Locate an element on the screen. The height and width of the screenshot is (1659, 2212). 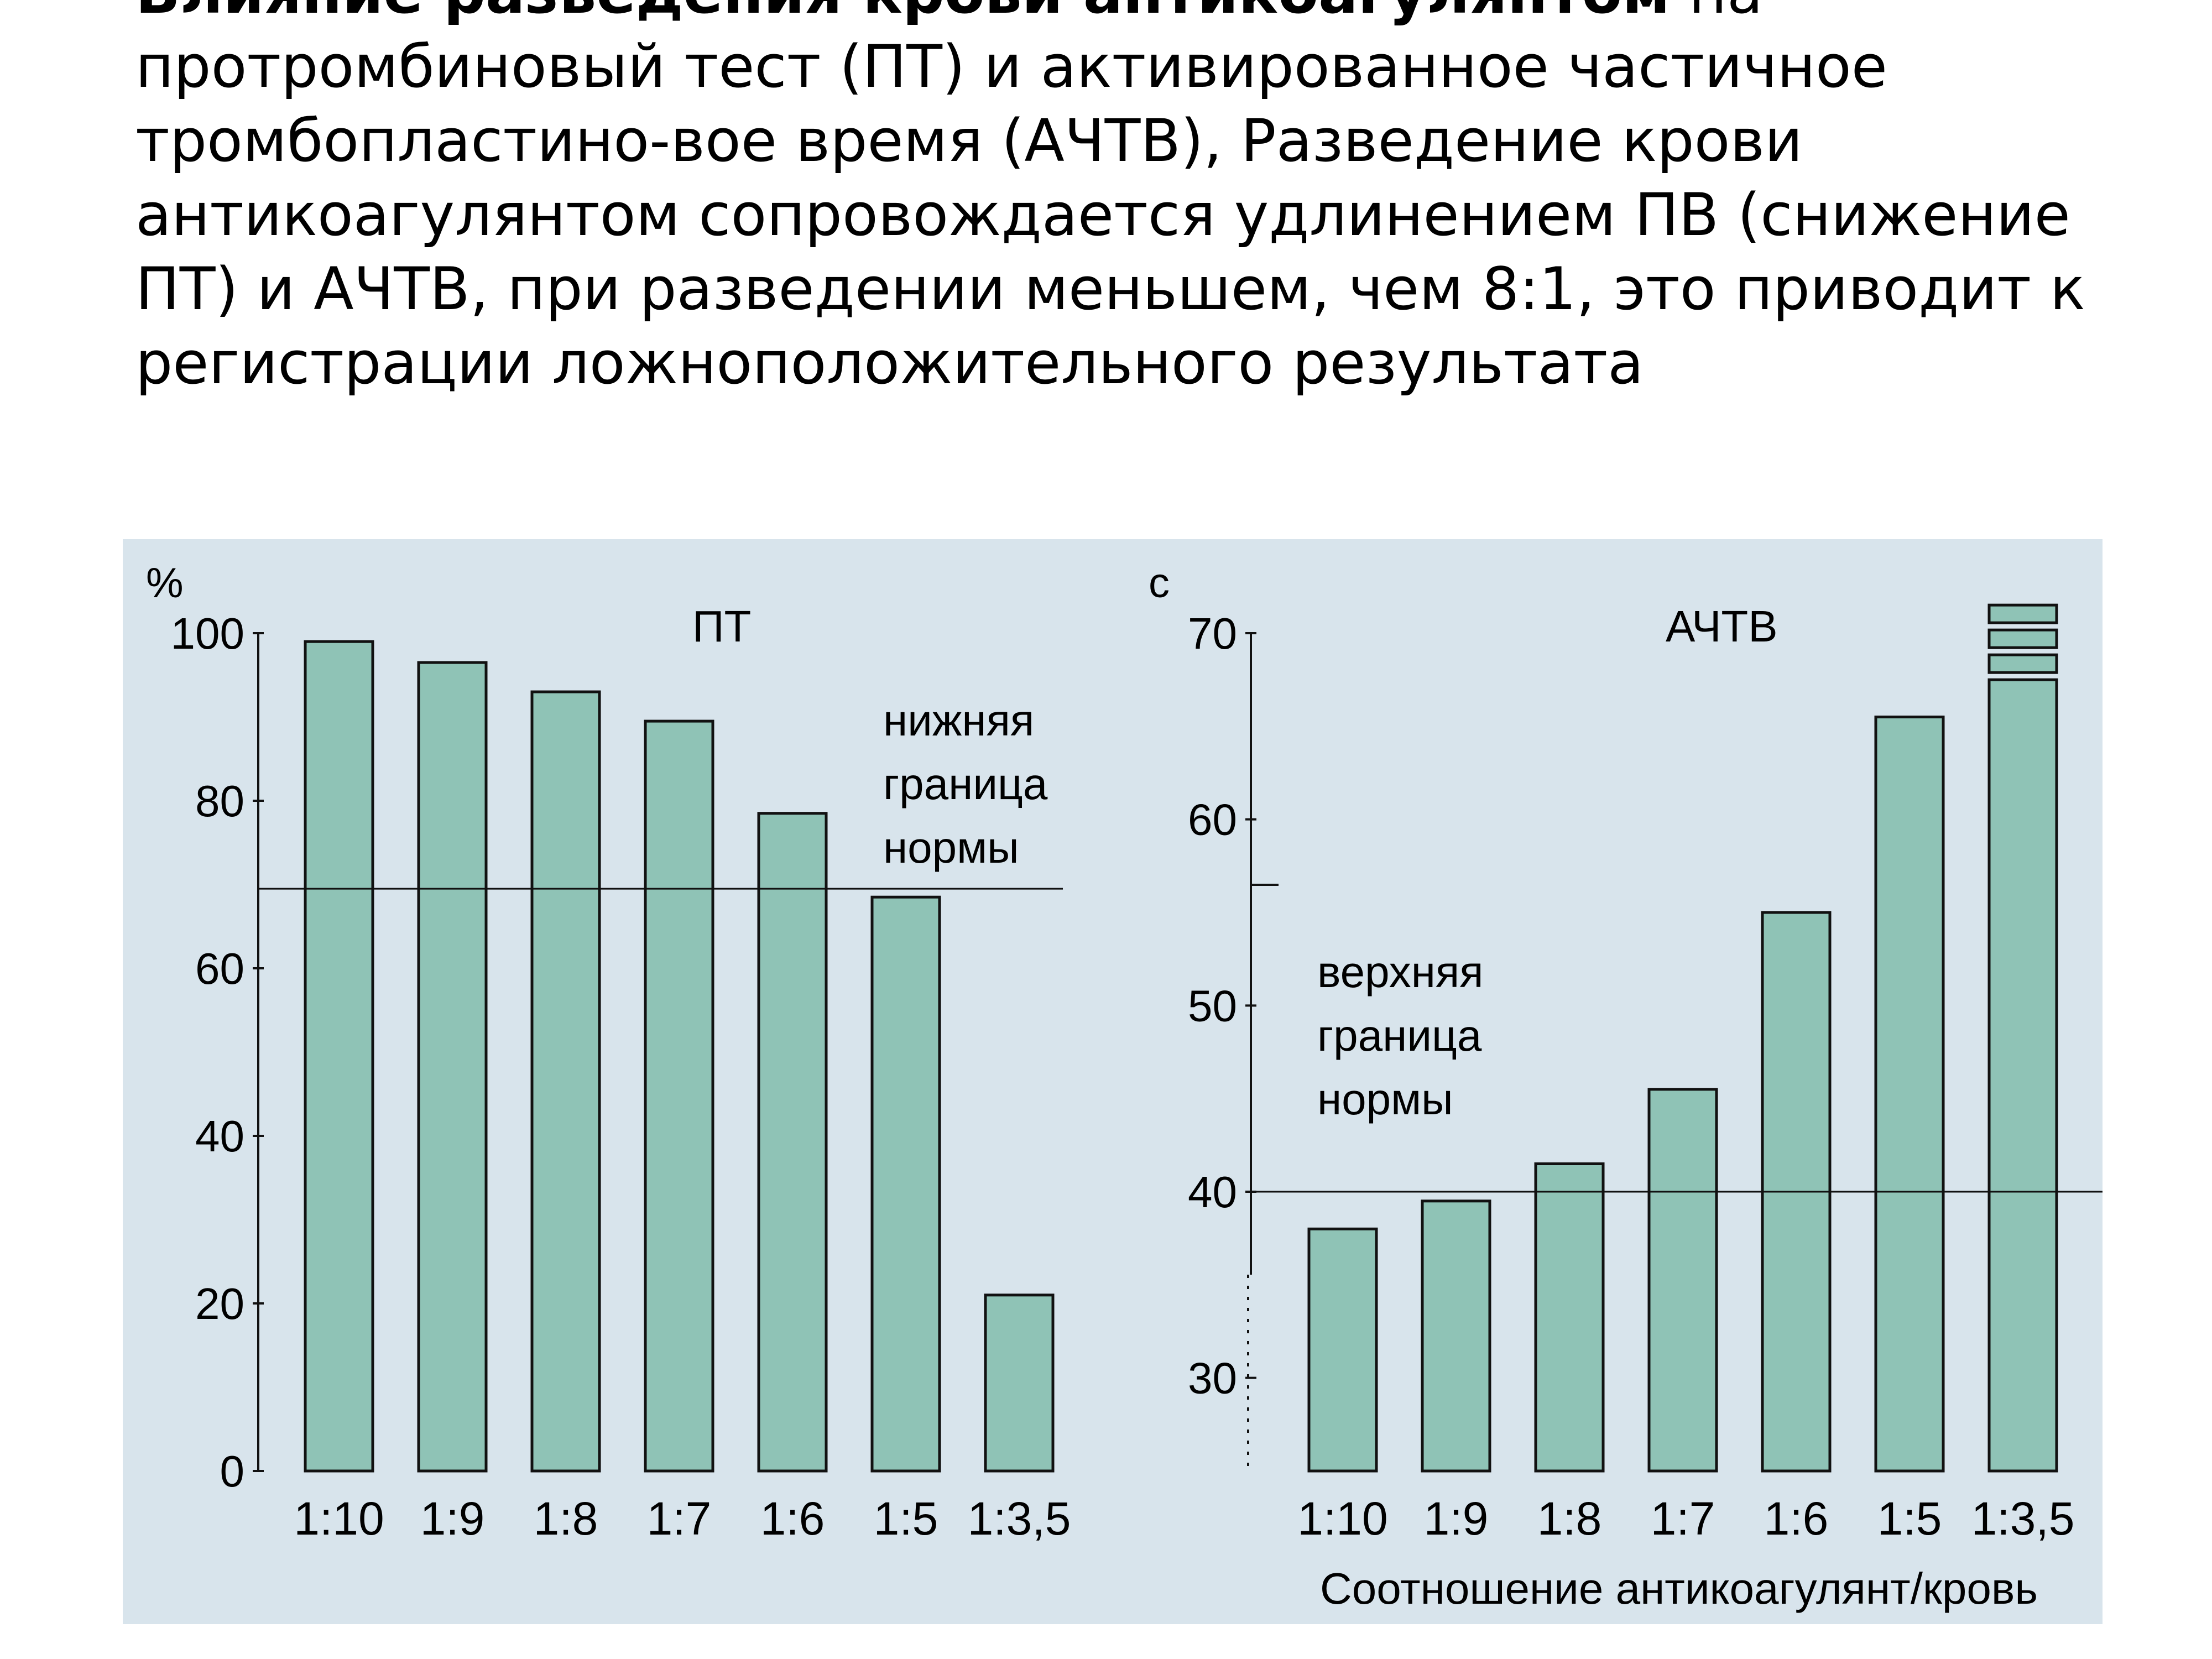
pt-title: ПТ is located at coordinates (722, 626).